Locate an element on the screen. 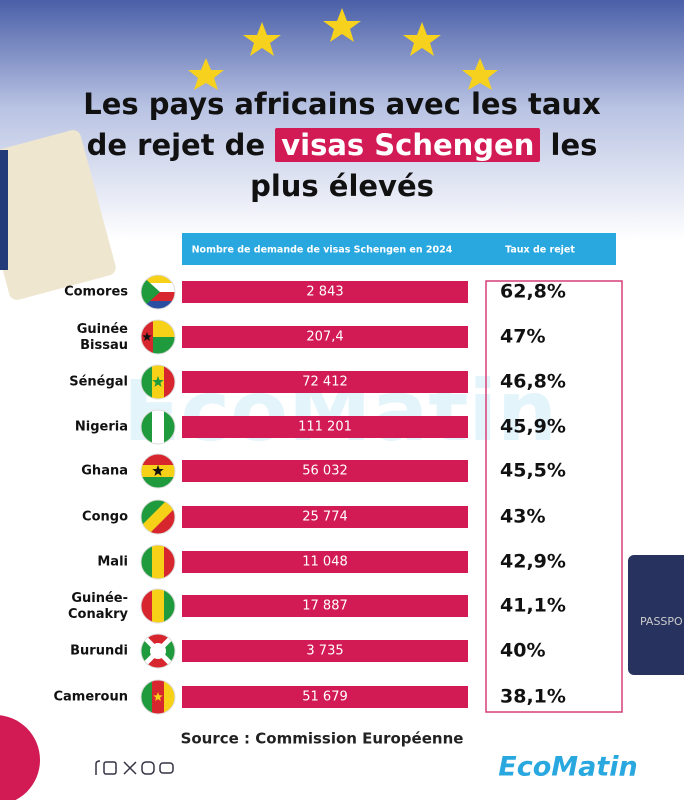 Image resolution: width=684 pixels, height=800 pixels. demand-value: 56 032 is located at coordinates (325, 471).